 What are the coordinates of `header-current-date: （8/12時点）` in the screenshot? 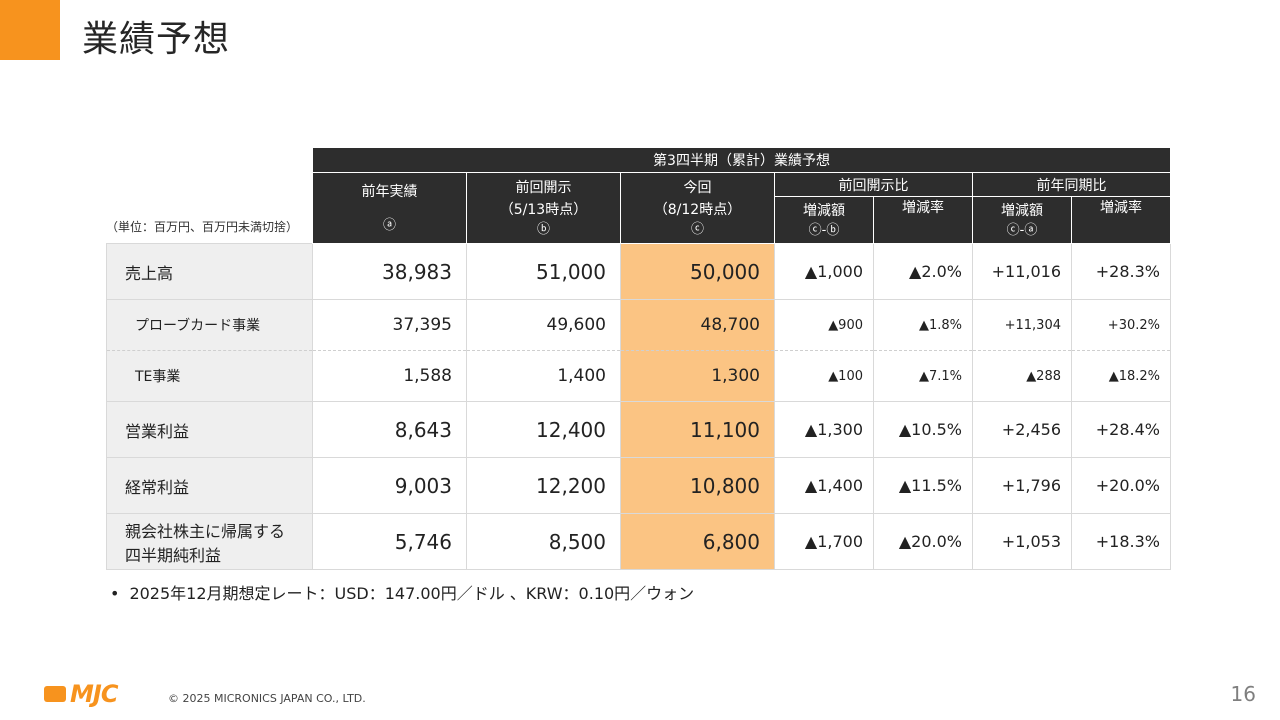 It's located at (697, 210).